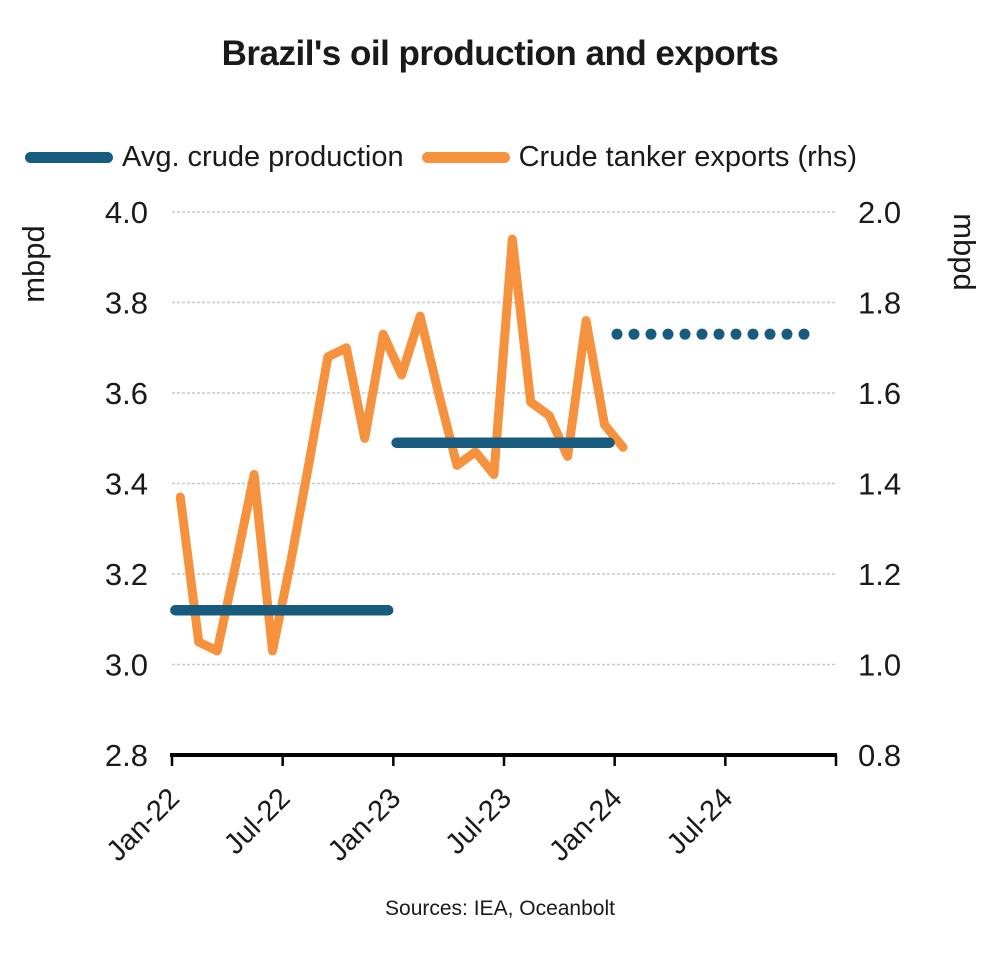  I want to click on right-axis-tick-label: 1.8, so click(879, 303).